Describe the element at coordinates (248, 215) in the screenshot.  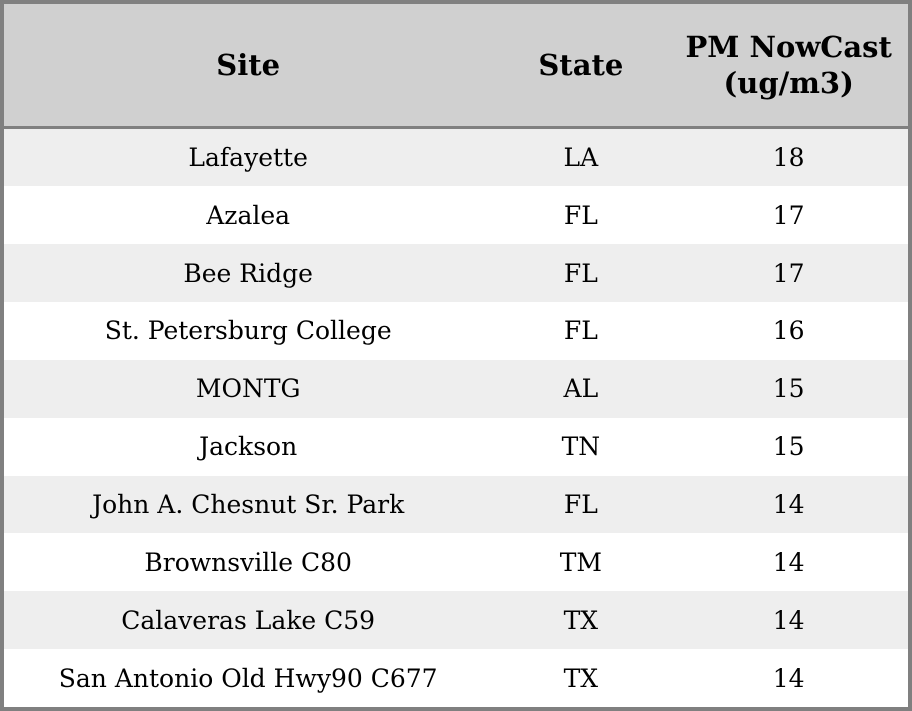
I see `cell-site: Azalea` at that location.